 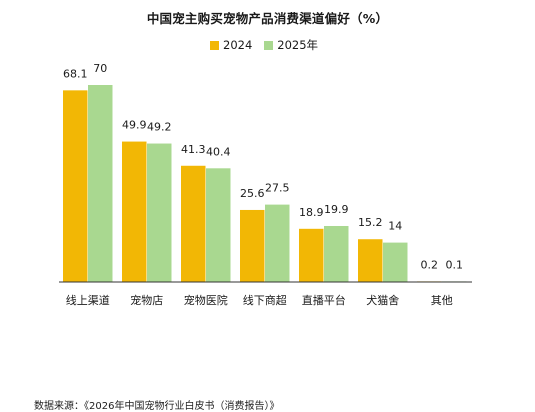 What do you see at coordinates (311, 212) in the screenshot?
I see `data-label-2024-4: 18.9` at bounding box center [311, 212].